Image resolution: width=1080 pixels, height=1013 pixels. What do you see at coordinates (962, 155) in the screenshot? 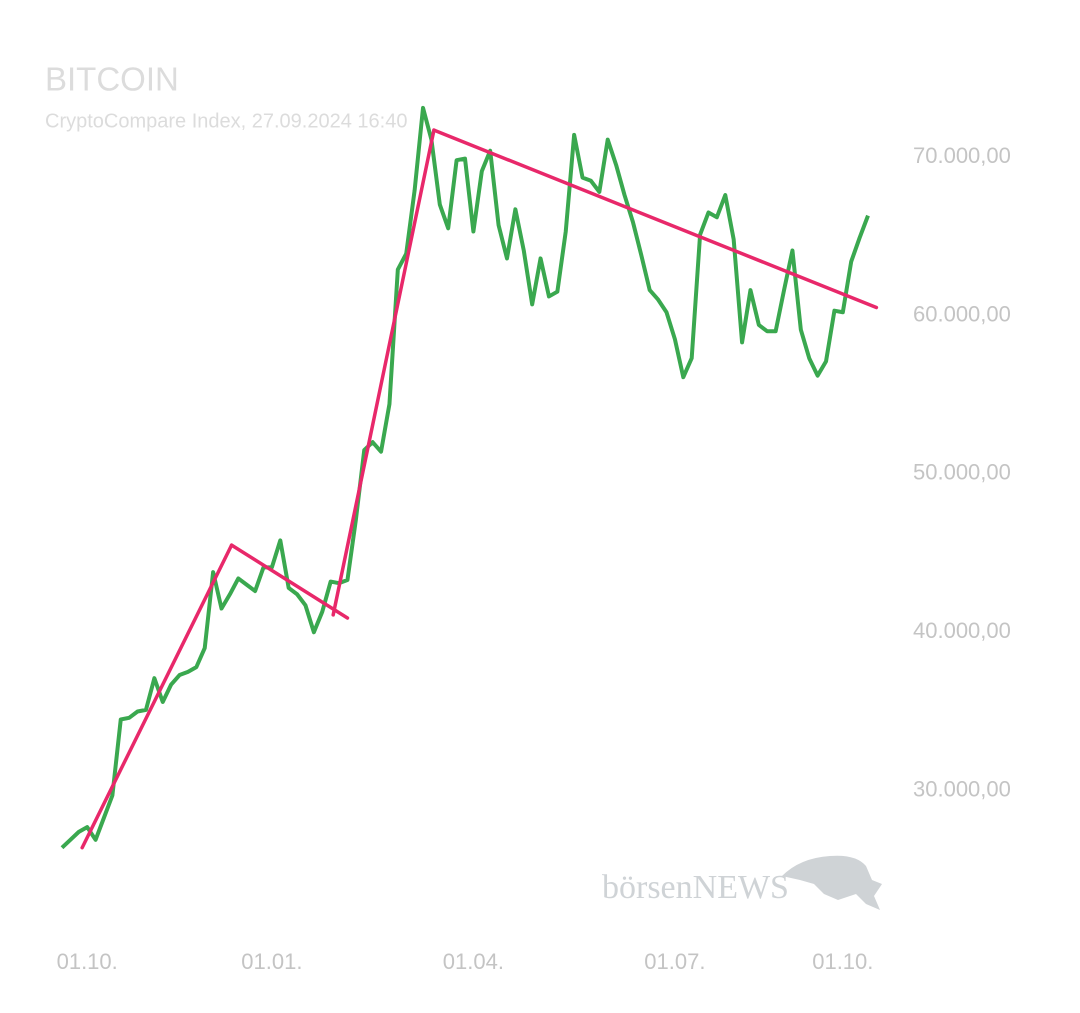
I see `y-tick-label: 70.000,00` at bounding box center [962, 155].